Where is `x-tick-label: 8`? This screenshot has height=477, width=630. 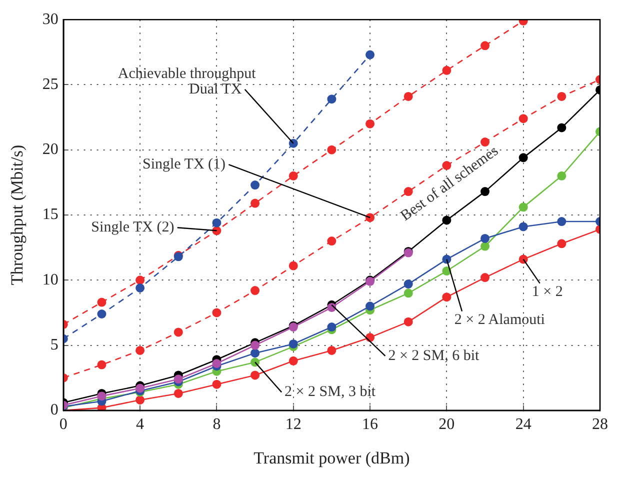 x-tick-label: 8 is located at coordinates (216, 425).